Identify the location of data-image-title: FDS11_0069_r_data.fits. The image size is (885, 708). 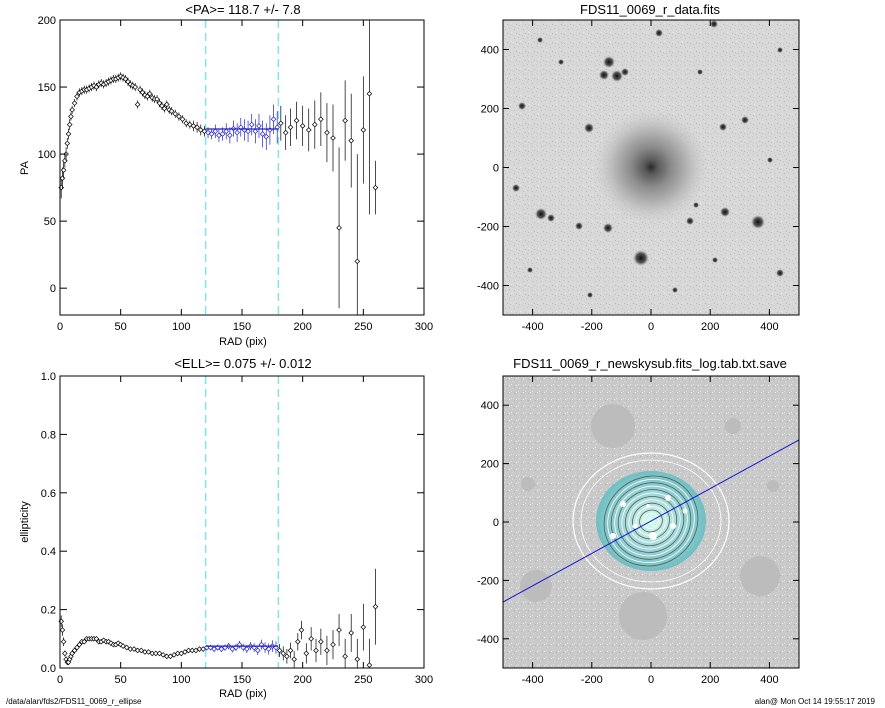
(650, 9).